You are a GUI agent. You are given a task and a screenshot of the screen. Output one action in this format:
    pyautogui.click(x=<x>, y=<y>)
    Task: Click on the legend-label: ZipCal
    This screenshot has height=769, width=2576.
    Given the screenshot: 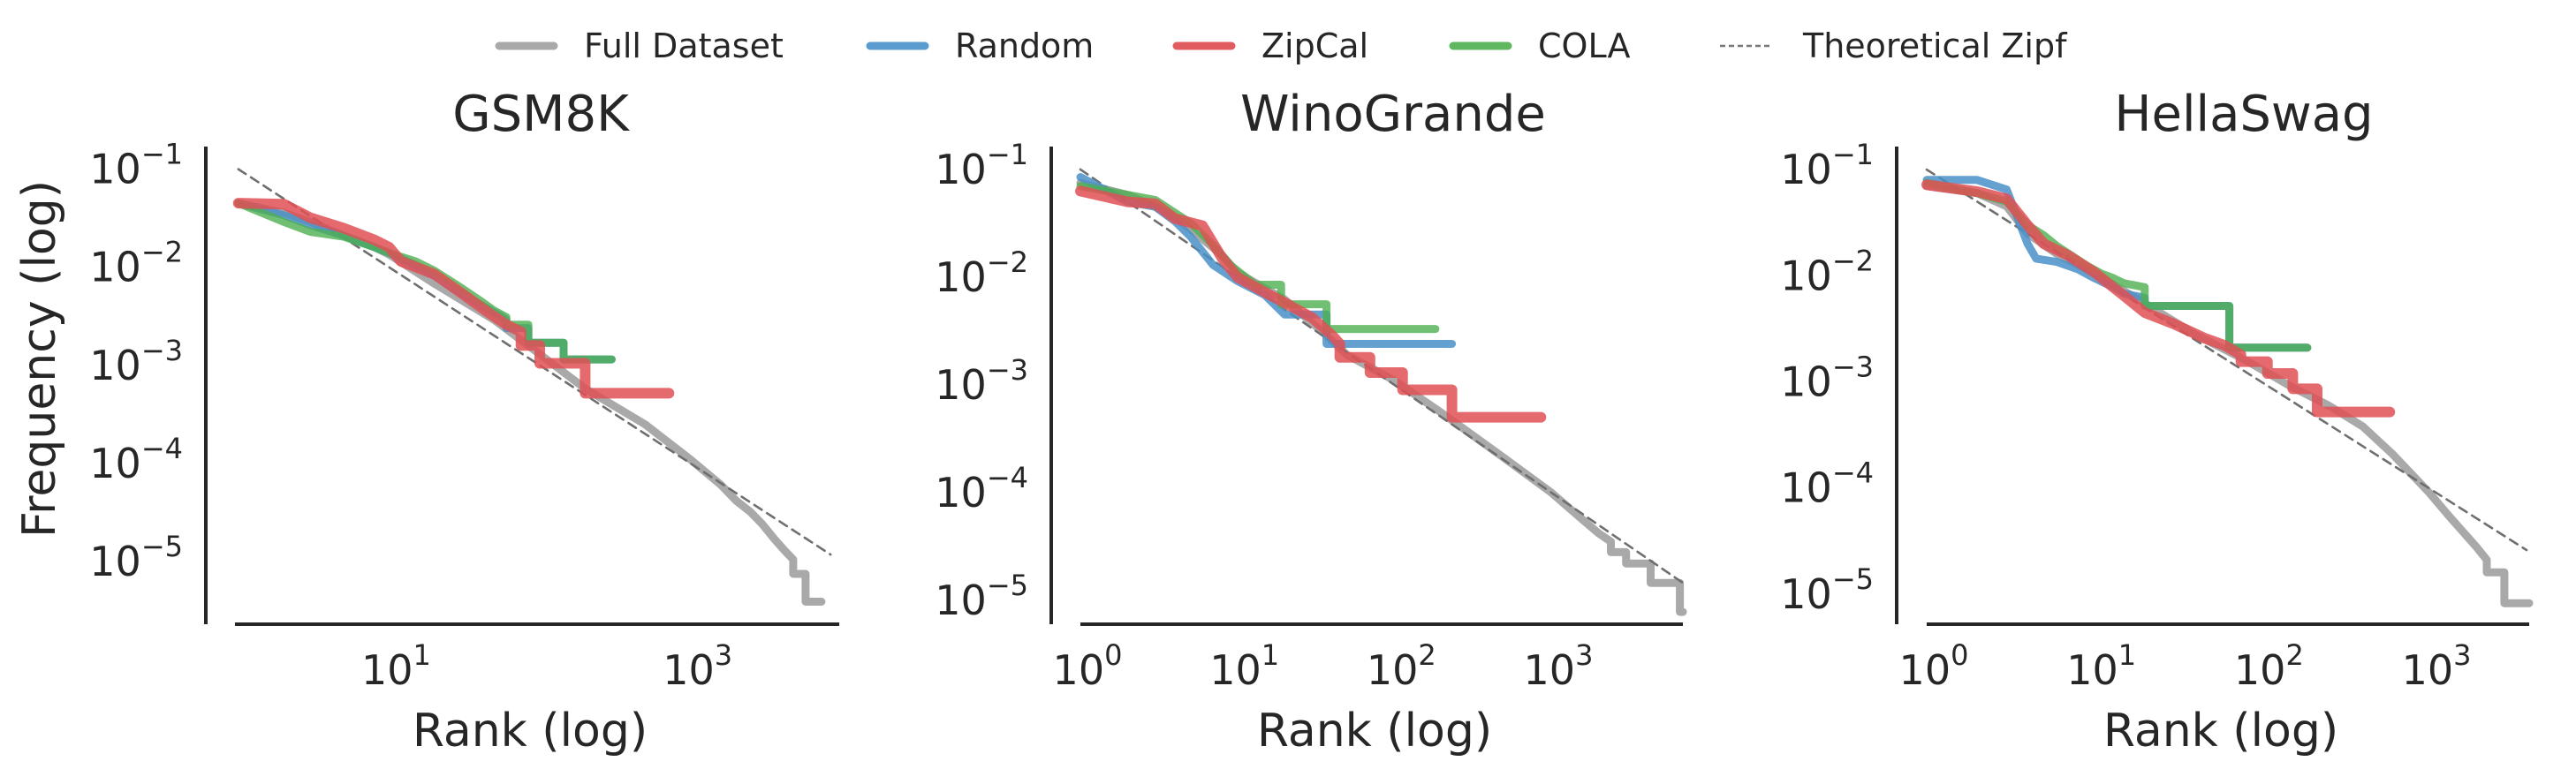 What is the action you would take?
    pyautogui.click(x=1314, y=45)
    